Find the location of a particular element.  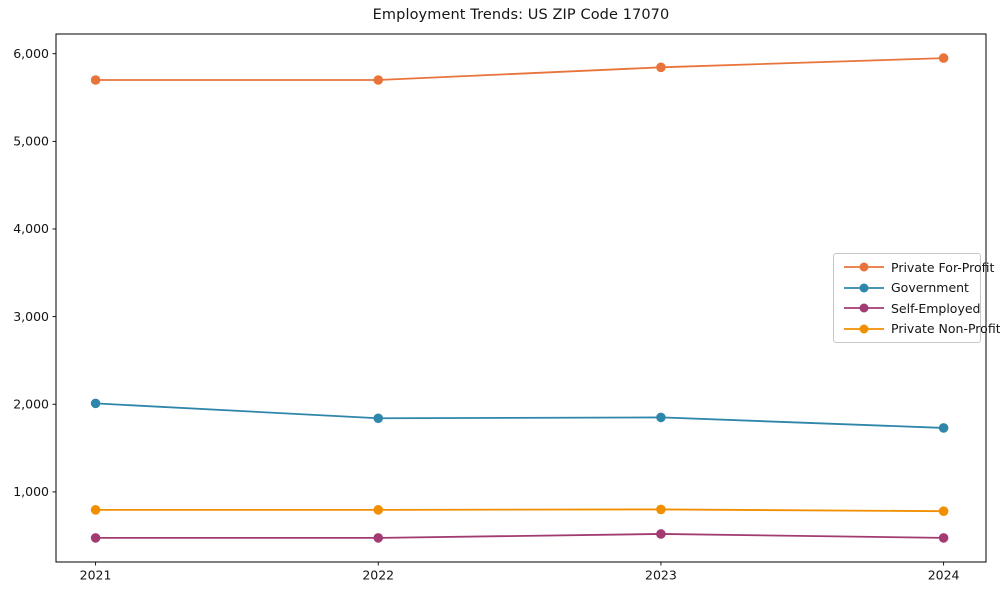

x-tick-label: 2022 is located at coordinates (378, 575).